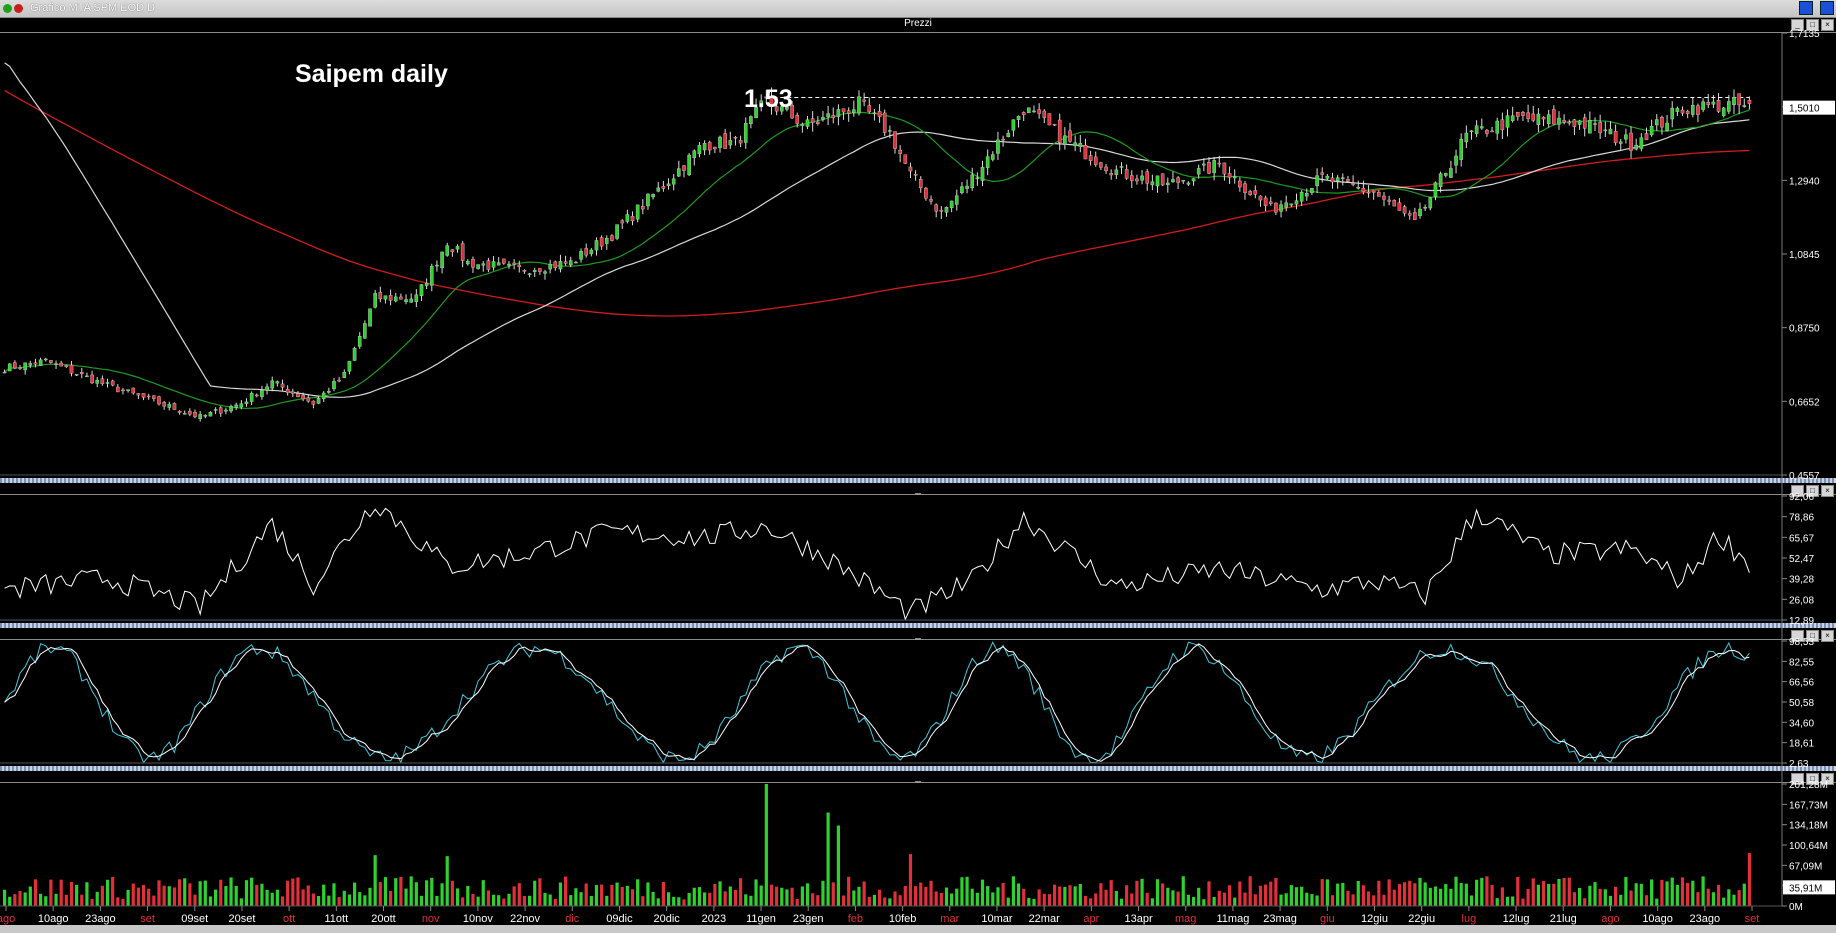 The height and width of the screenshot is (933, 1836). Describe the element at coordinates (1827, 8) in the screenshot. I see `maximize-button` at that location.